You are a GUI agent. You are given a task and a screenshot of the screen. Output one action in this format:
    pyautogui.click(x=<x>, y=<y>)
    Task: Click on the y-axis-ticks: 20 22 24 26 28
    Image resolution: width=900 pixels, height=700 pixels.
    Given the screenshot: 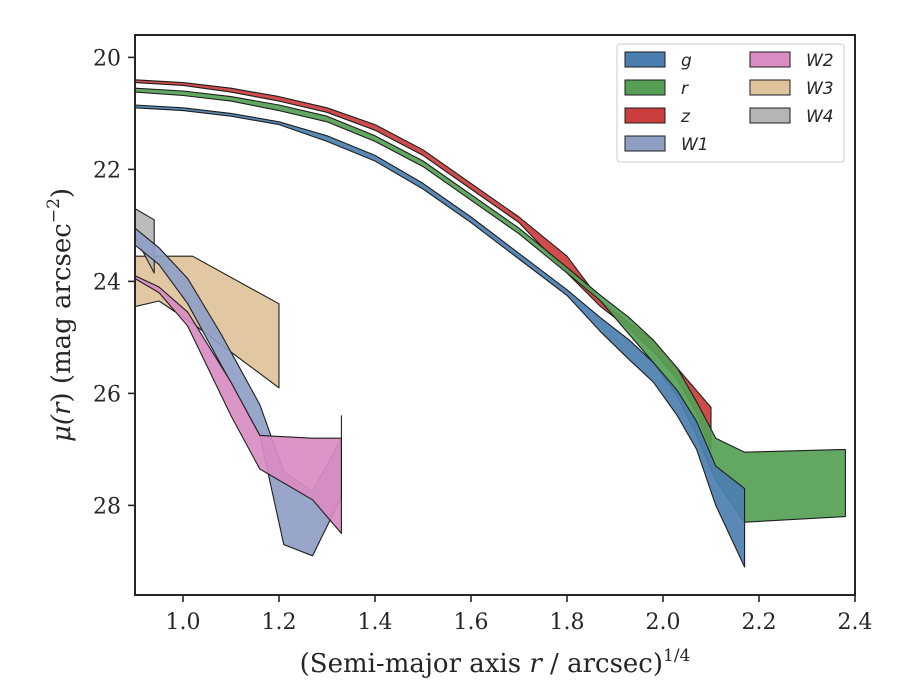 What is the action you would take?
    pyautogui.click(x=114, y=282)
    